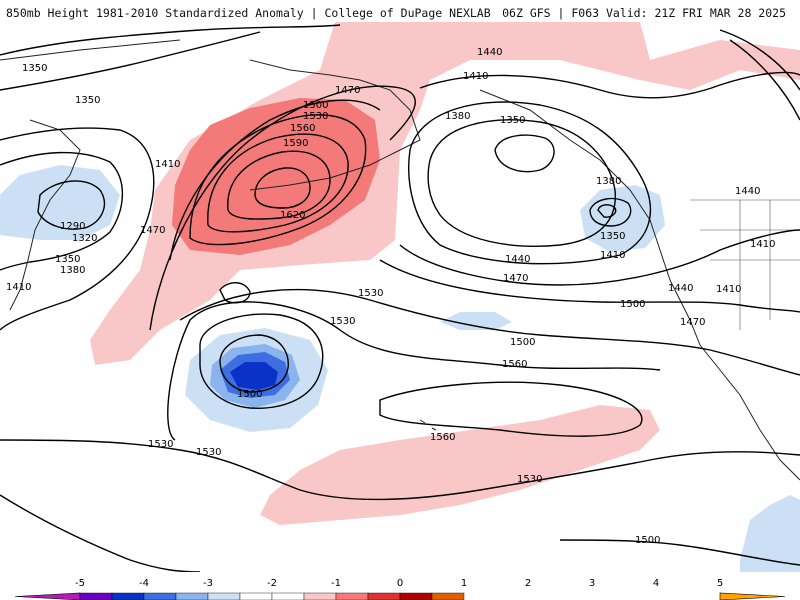 The height and width of the screenshot is (600, 800). Describe the element at coordinates (272, 583) in the screenshot. I see `colorbar-tick-label: -2` at that location.